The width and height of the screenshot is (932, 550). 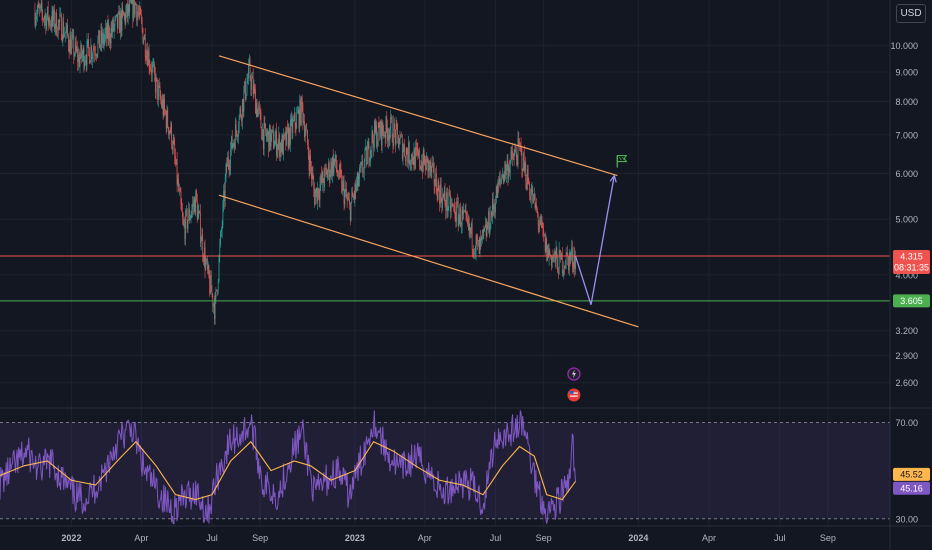 What do you see at coordinates (428, 261) in the screenshot?
I see `channel-lower-line` at bounding box center [428, 261].